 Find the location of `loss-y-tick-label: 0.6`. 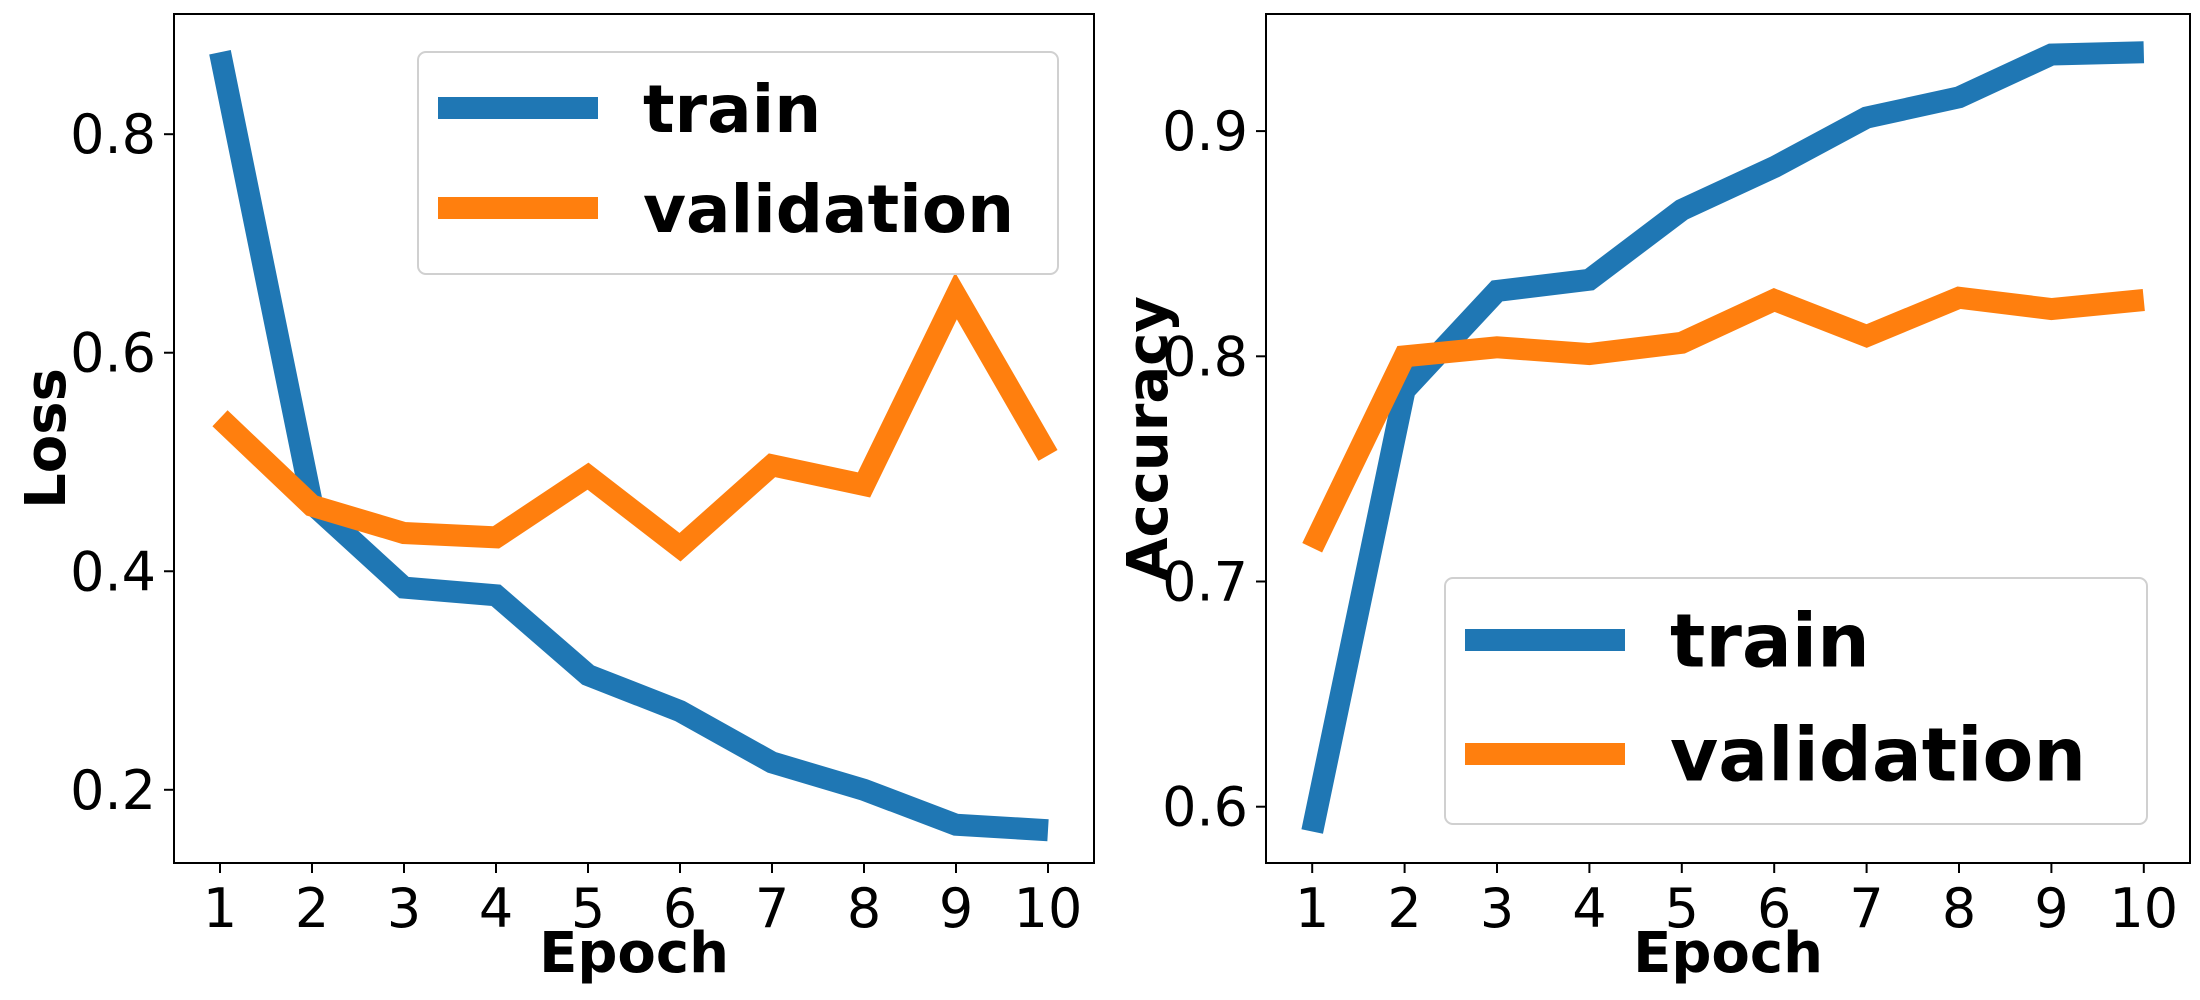

loss-y-tick-label: 0.6 is located at coordinates (113, 353).